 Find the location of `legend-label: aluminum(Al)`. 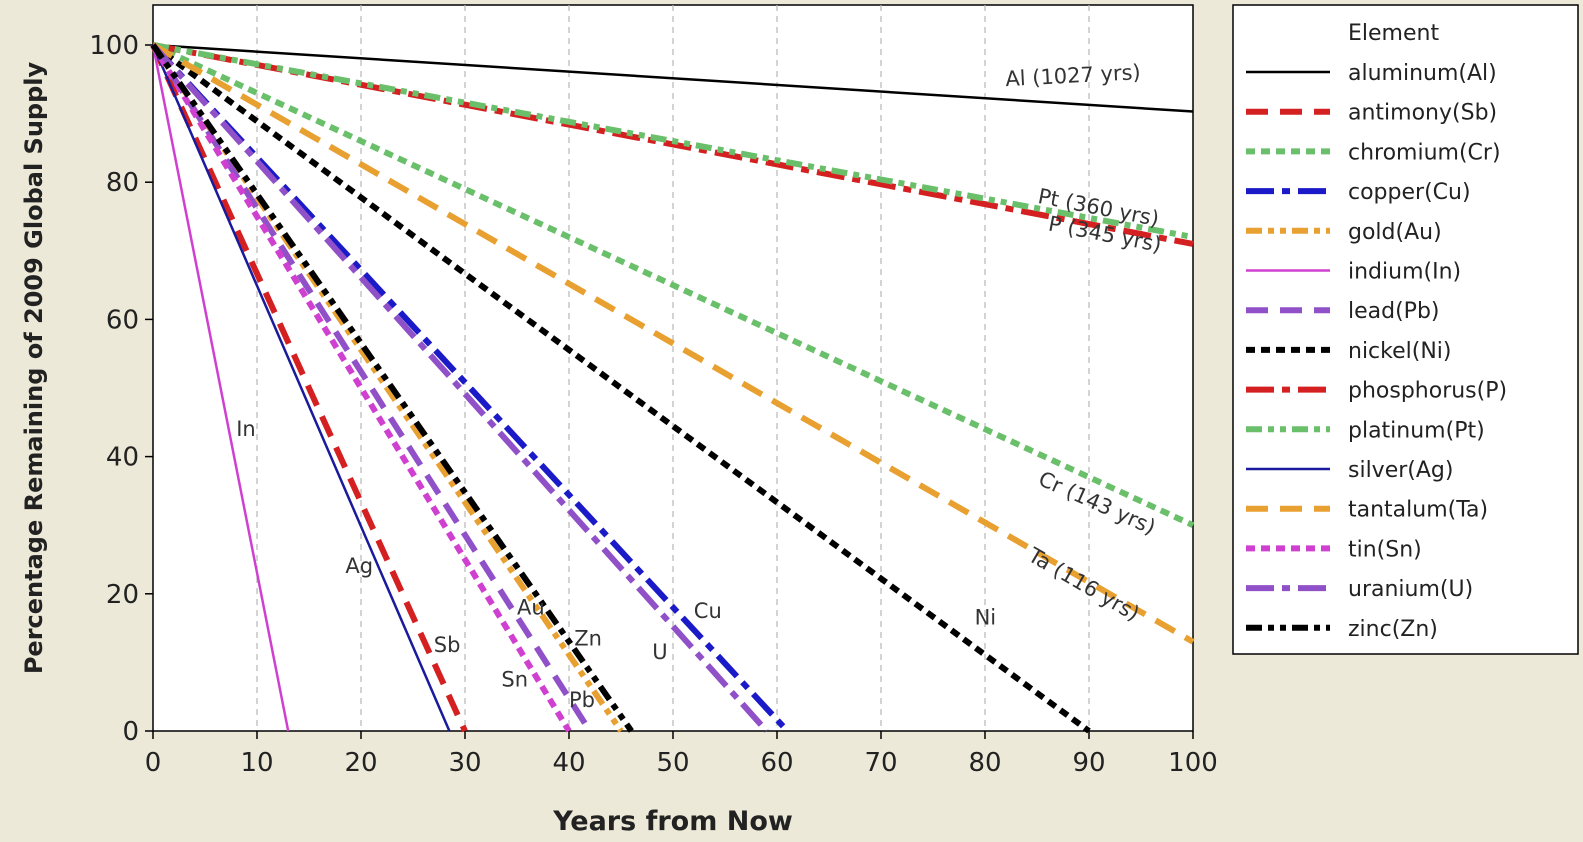

legend-label: aluminum(Al) is located at coordinates (1422, 73).